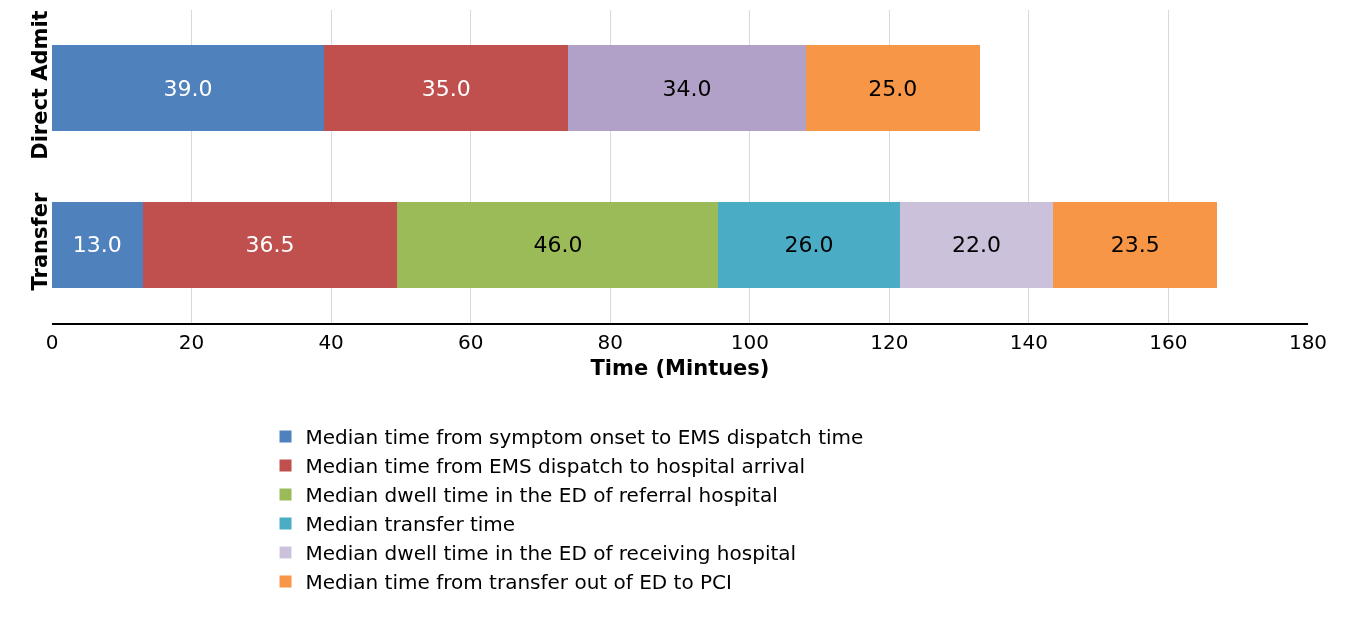 This screenshot has width=1349, height=635. What do you see at coordinates (518, 582) in the screenshot?
I see `legend-label: Median time from transfer out of ED to PCI` at bounding box center [518, 582].